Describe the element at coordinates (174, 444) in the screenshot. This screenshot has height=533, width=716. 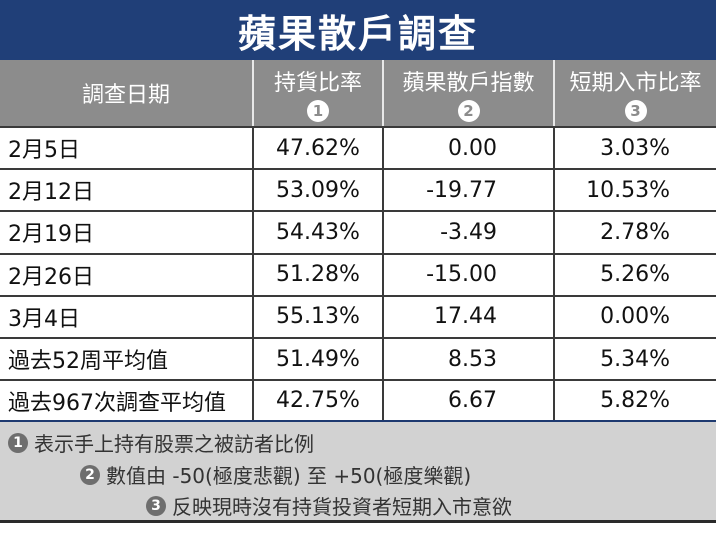
I see `footnote-1-text: 表示手上持有股票之被訪者比例` at that location.